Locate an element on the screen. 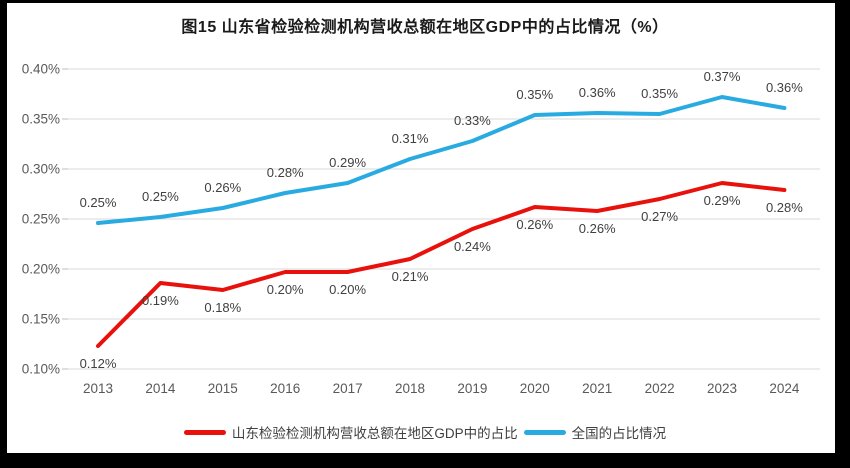 The image size is (850, 468). x-axis-label: 2016 is located at coordinates (285, 388).